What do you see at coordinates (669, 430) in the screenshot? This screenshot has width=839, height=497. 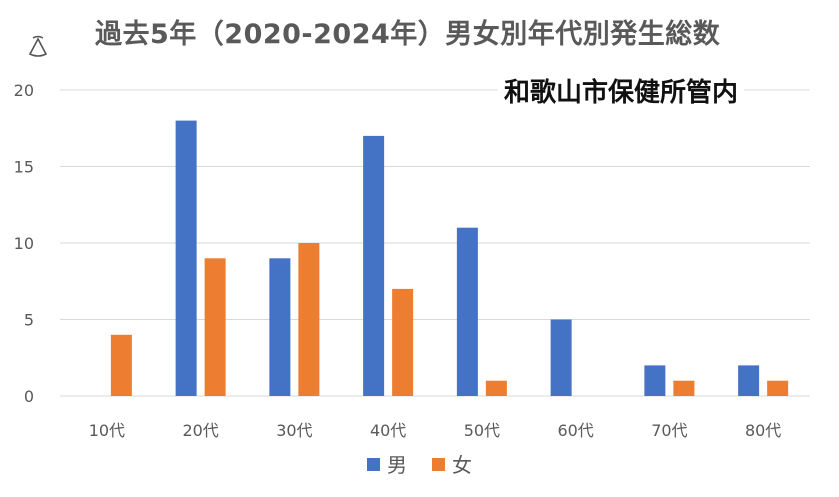 I see `x-tick-label: 70代` at bounding box center [669, 430].